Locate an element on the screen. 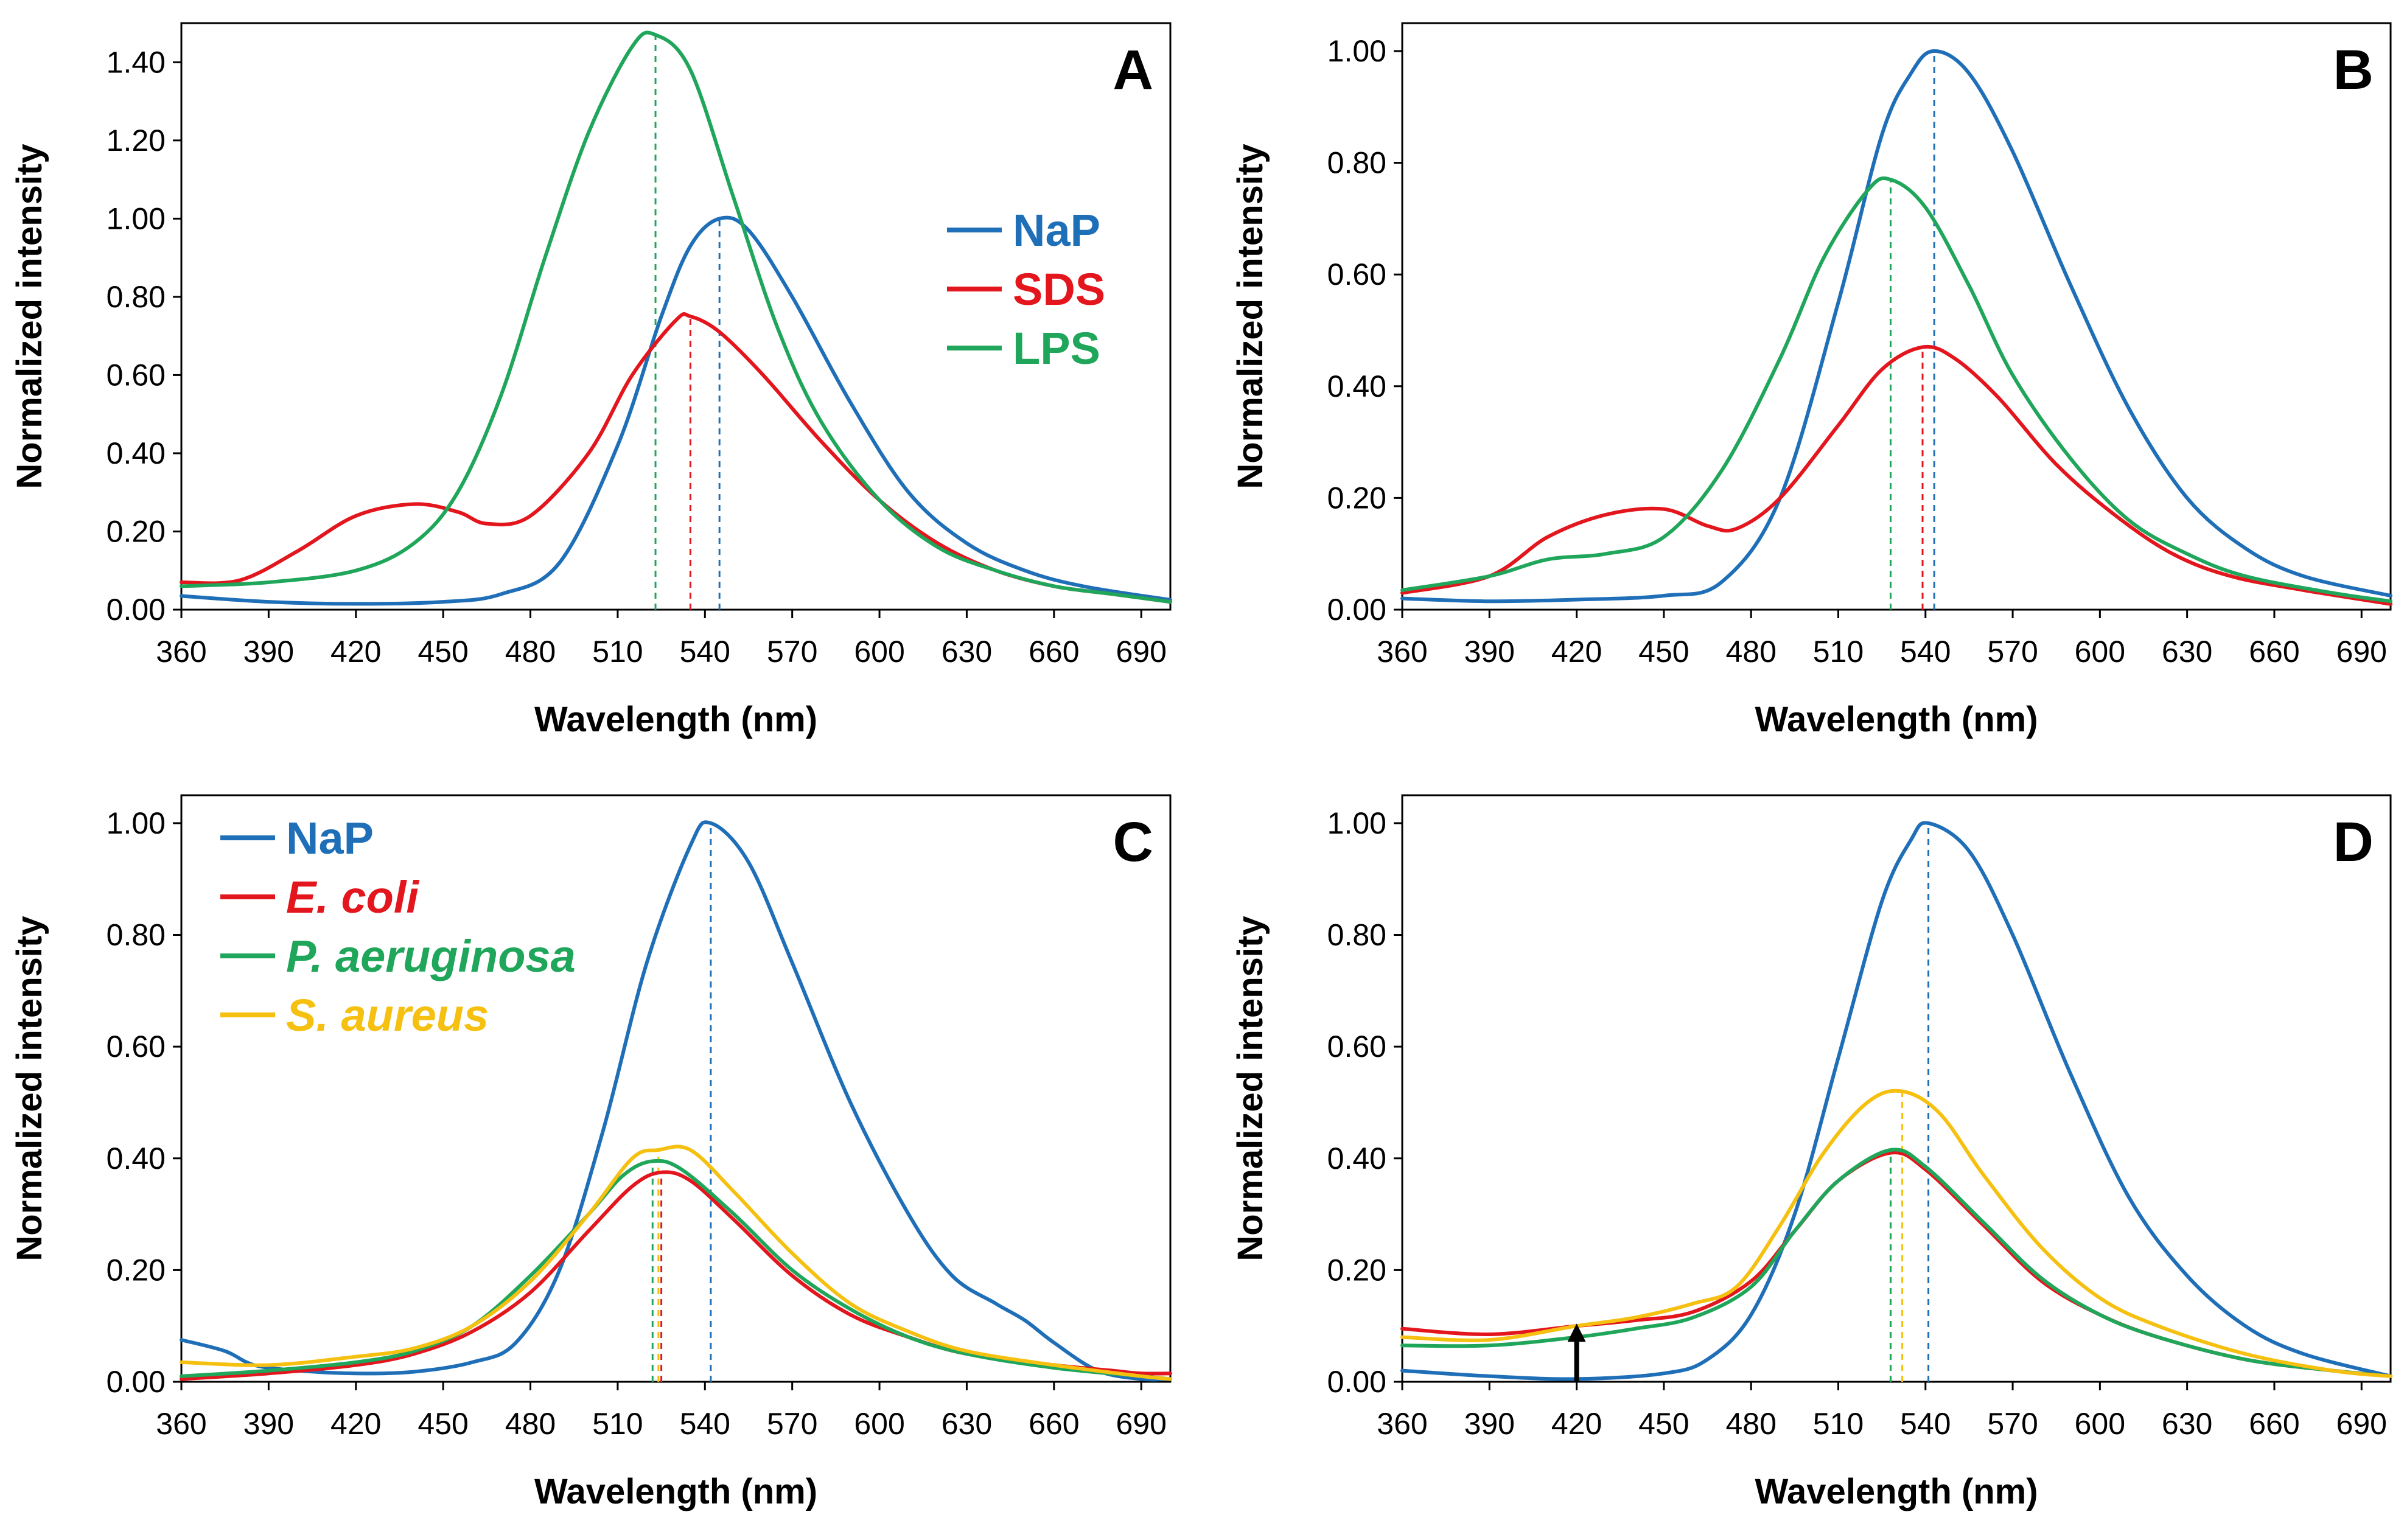  annotation-arrow-head is located at coordinates (1577, 1332).